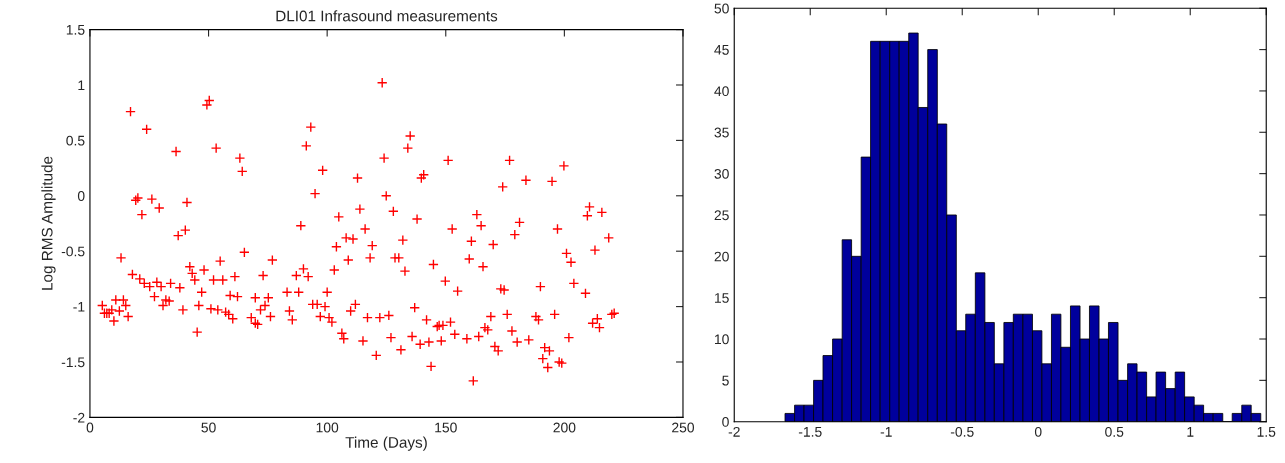 Image resolution: width=1285 pixels, height=463 pixels. I want to click on x-tick-label: -0.5, so click(962, 431).